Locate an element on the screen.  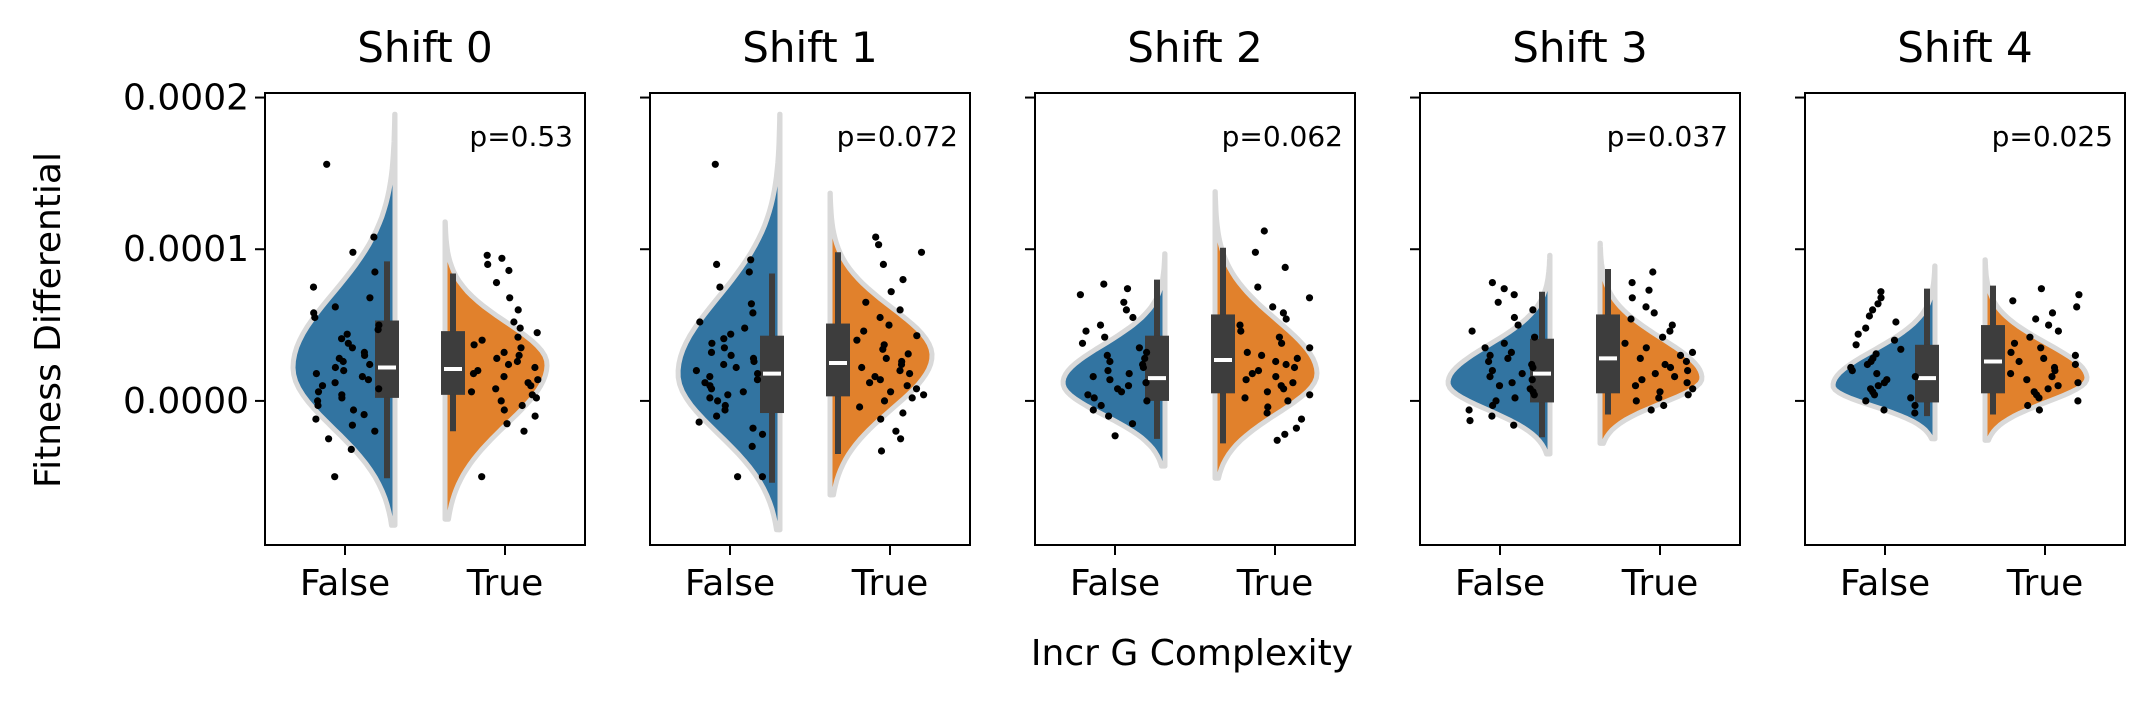
violin-true is located at coordinates (2036, 350).